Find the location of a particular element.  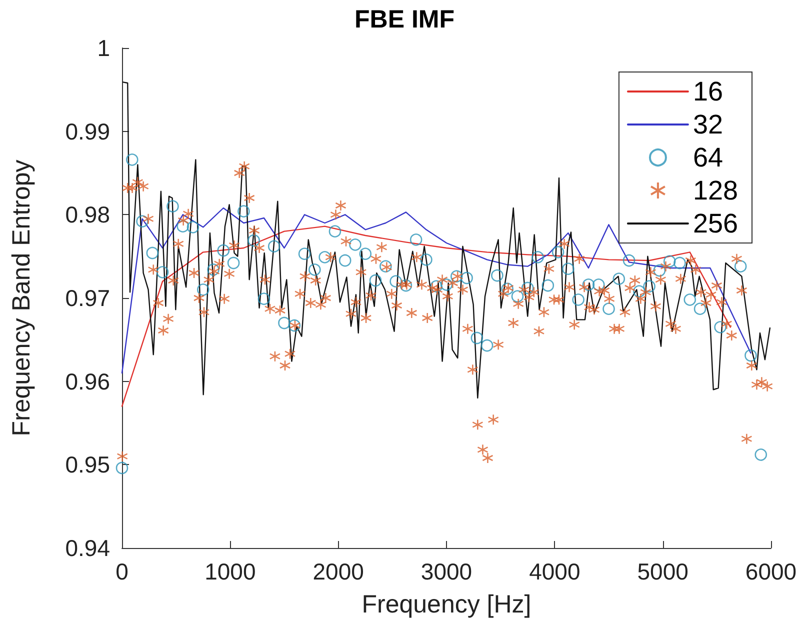

y-tick-label: 0.95 is located at coordinates (87, 465).